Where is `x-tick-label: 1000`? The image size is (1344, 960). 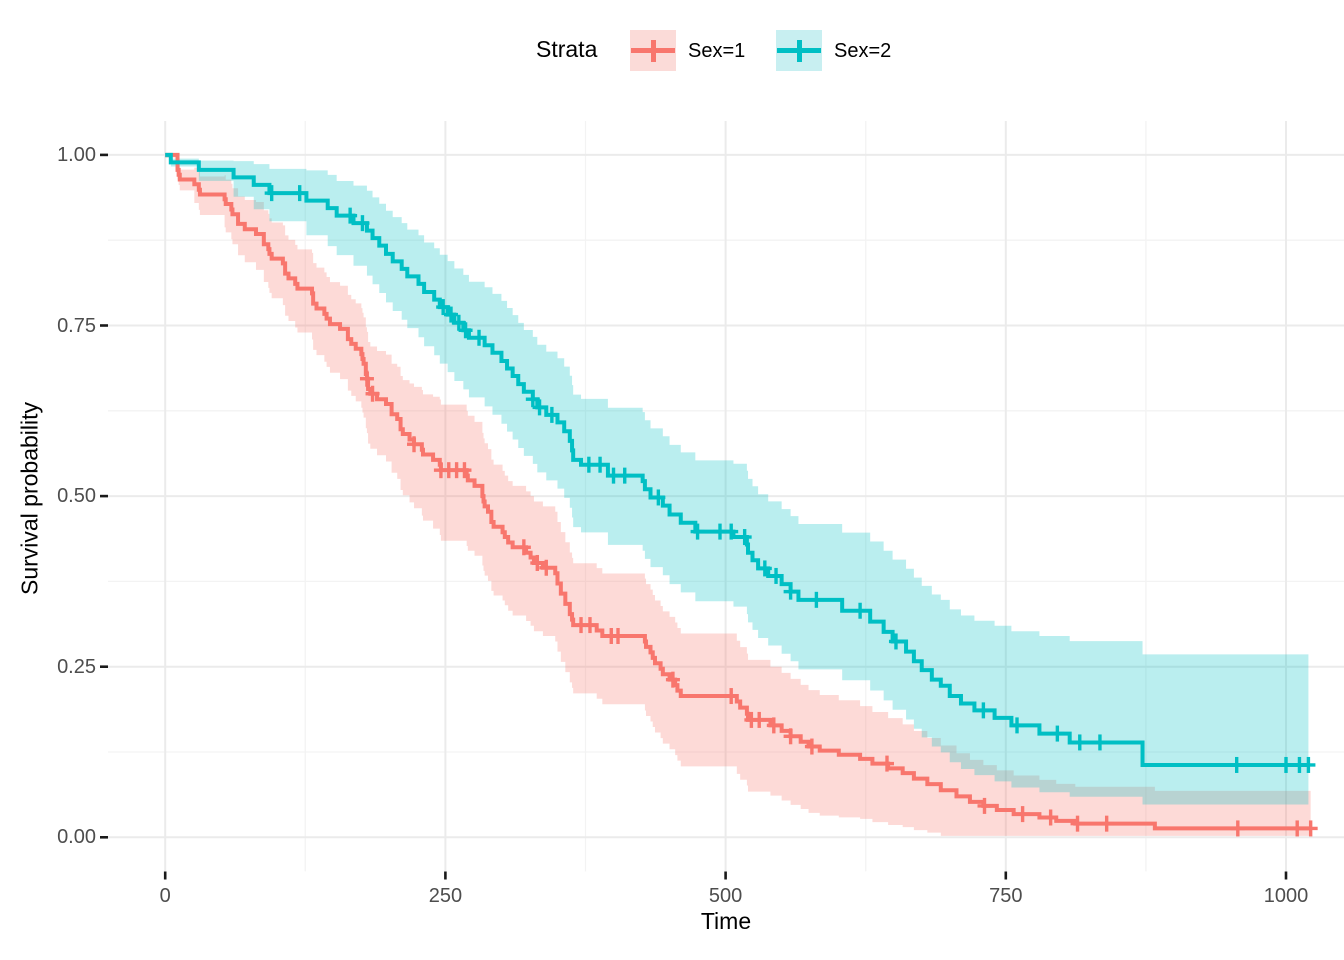 x-tick-label: 1000 is located at coordinates (1286, 896).